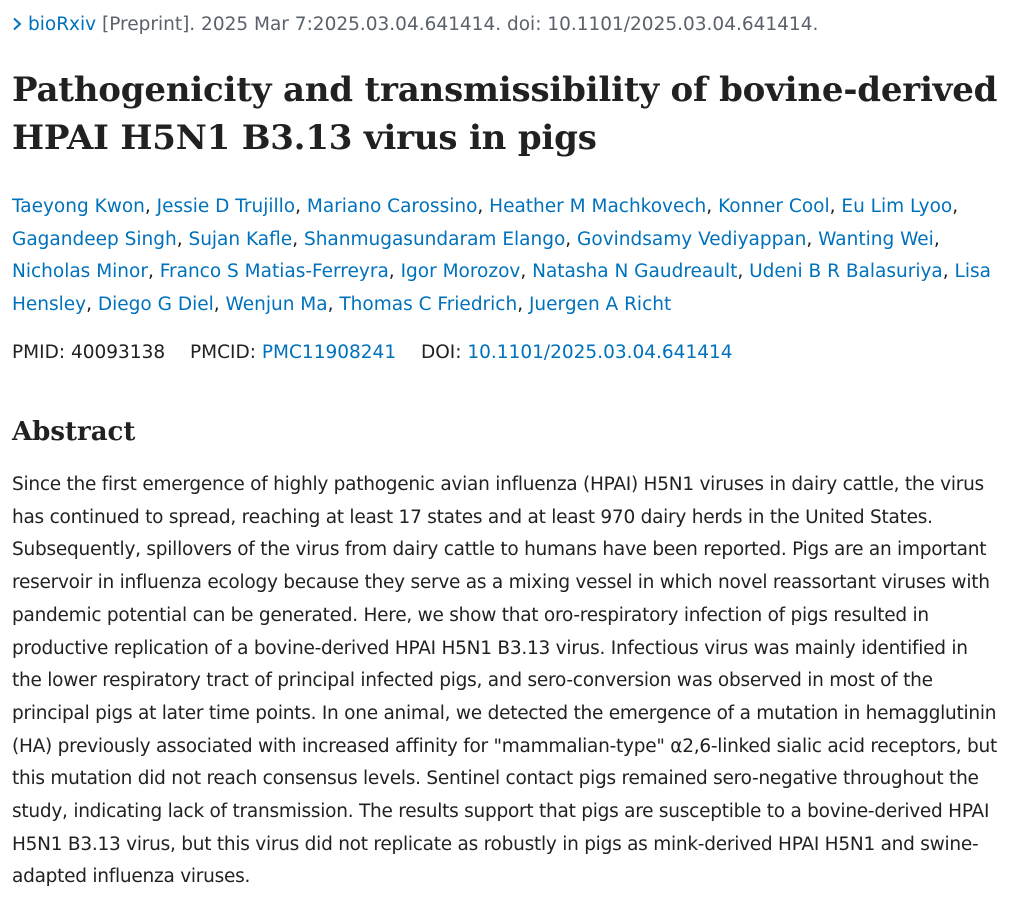 This screenshot has height=905, width=1022. What do you see at coordinates (501, 288) in the screenshot?
I see `author-link: Lisa Hensley` at bounding box center [501, 288].